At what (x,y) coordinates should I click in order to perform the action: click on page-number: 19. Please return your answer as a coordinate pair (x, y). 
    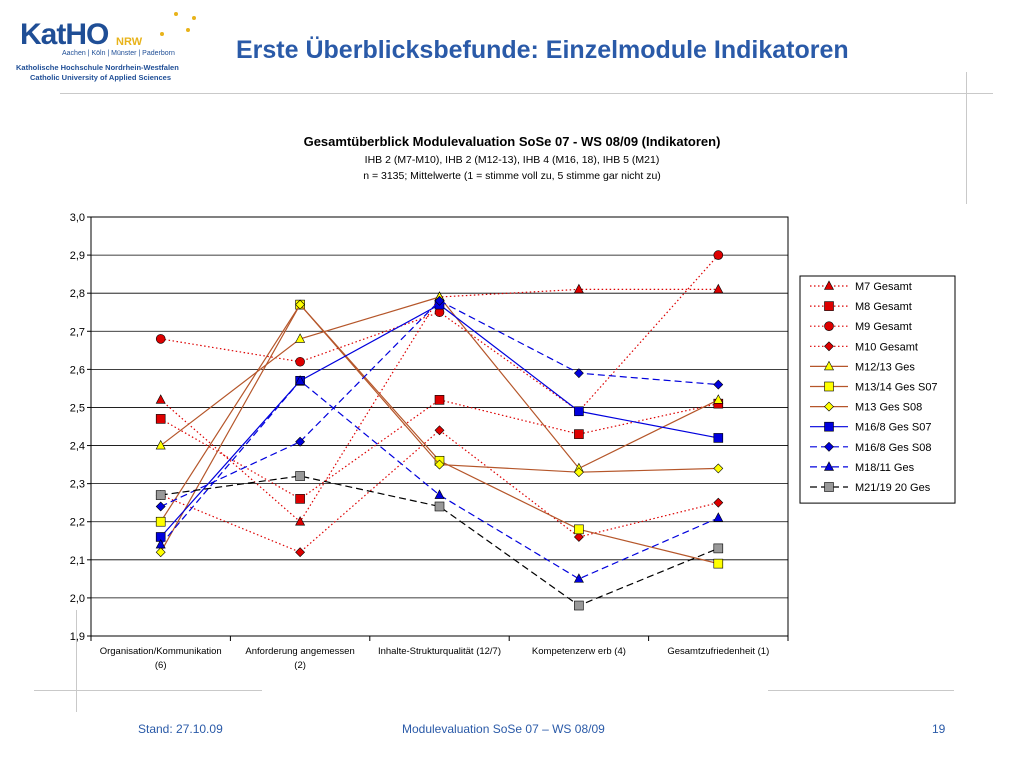
    Looking at the image, I should click on (939, 729).